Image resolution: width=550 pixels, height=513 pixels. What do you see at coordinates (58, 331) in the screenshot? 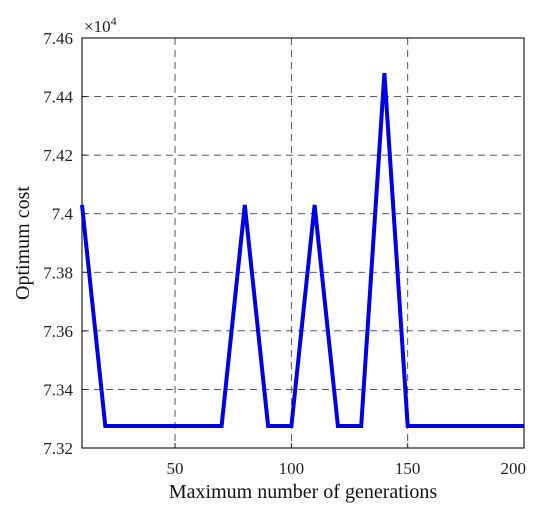
I see `y-tick-label-2: 7.36` at bounding box center [58, 331].